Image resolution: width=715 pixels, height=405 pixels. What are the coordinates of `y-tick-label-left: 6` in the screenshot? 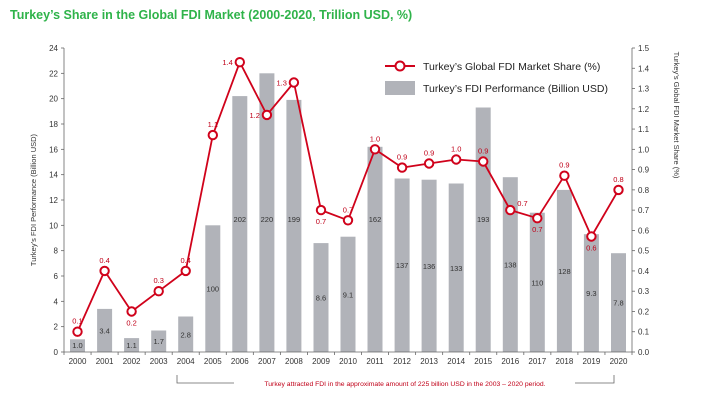 It's located at (56, 276).